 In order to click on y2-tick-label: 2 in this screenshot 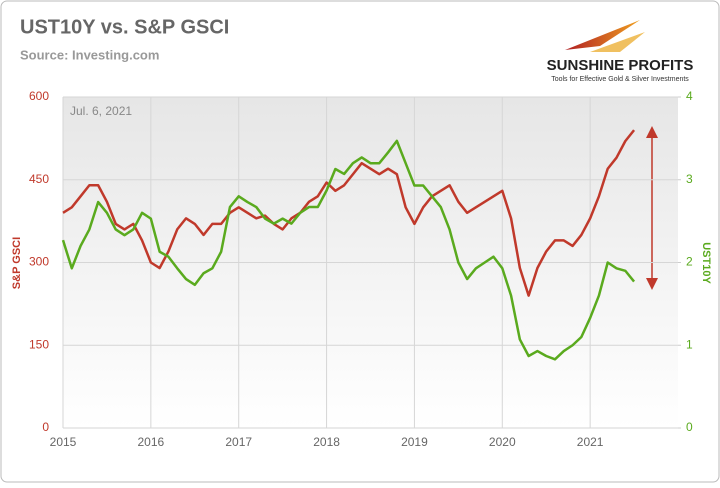, I will do `click(689, 262)`.